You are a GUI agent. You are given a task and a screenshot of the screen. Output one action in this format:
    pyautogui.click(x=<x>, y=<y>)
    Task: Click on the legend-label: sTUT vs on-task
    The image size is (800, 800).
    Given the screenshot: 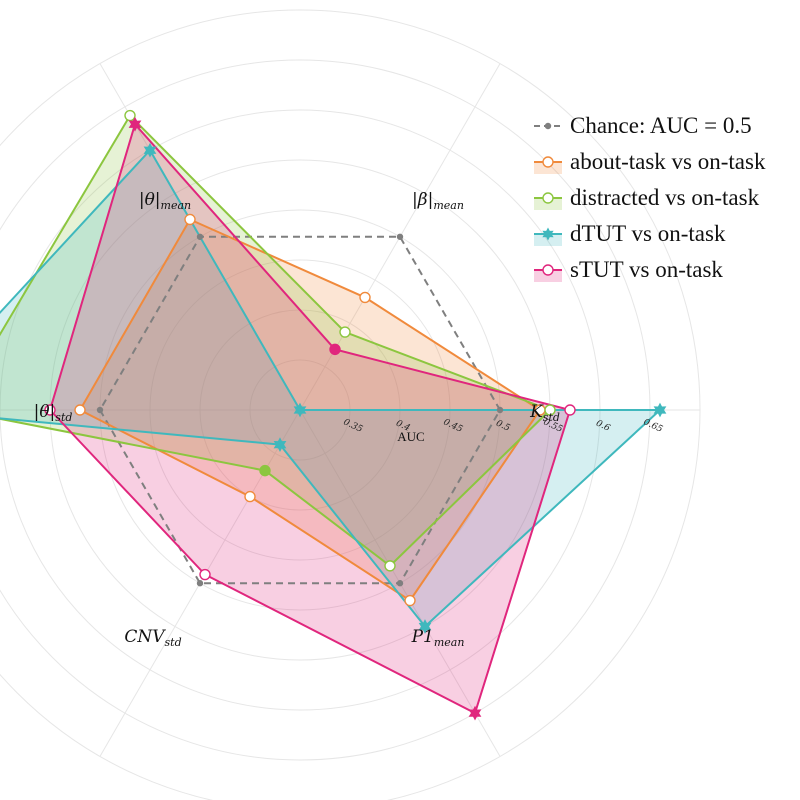 What is the action you would take?
    pyautogui.click(x=646, y=269)
    